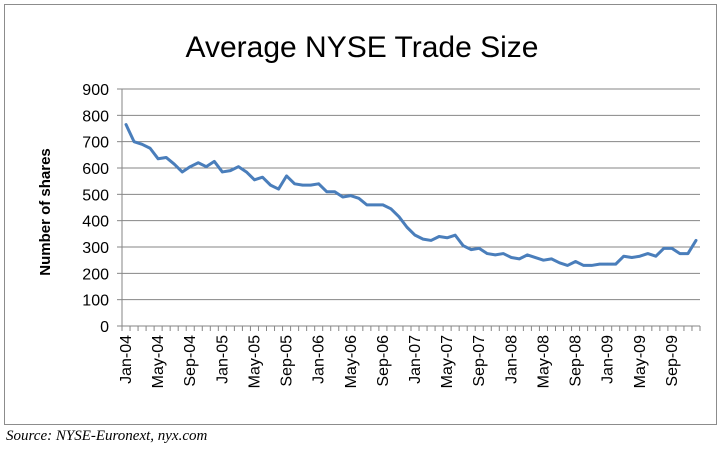 This screenshot has height=451, width=724. What do you see at coordinates (608, 359) in the screenshot?
I see `x-tick-label-Jan-09: Jan-09` at bounding box center [608, 359].